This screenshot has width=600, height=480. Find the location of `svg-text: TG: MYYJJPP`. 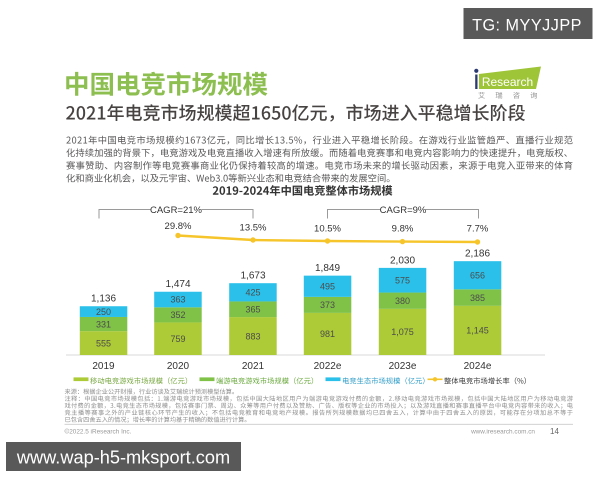

svg-text: TG: MYYJJPP is located at coordinates (527, 26).